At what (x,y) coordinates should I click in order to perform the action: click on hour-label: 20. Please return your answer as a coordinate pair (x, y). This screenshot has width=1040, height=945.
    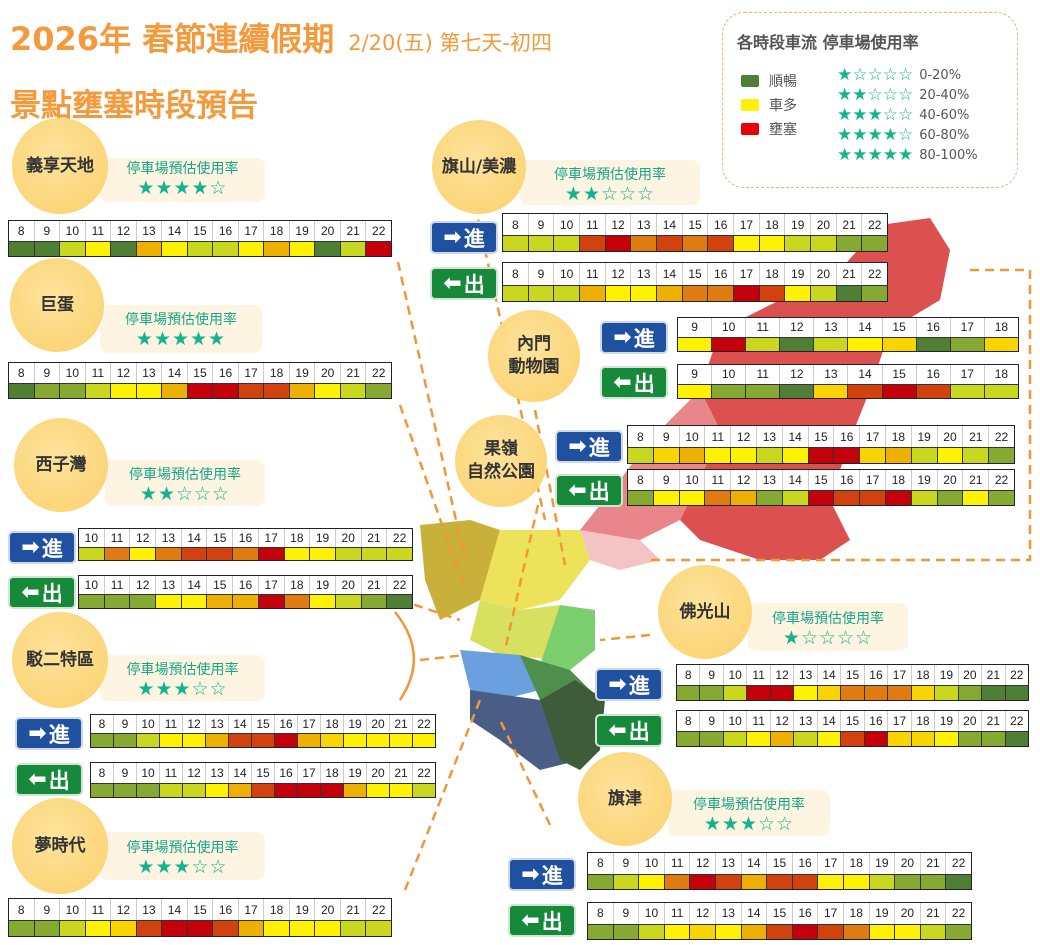
    Looking at the image, I should click on (949, 437).